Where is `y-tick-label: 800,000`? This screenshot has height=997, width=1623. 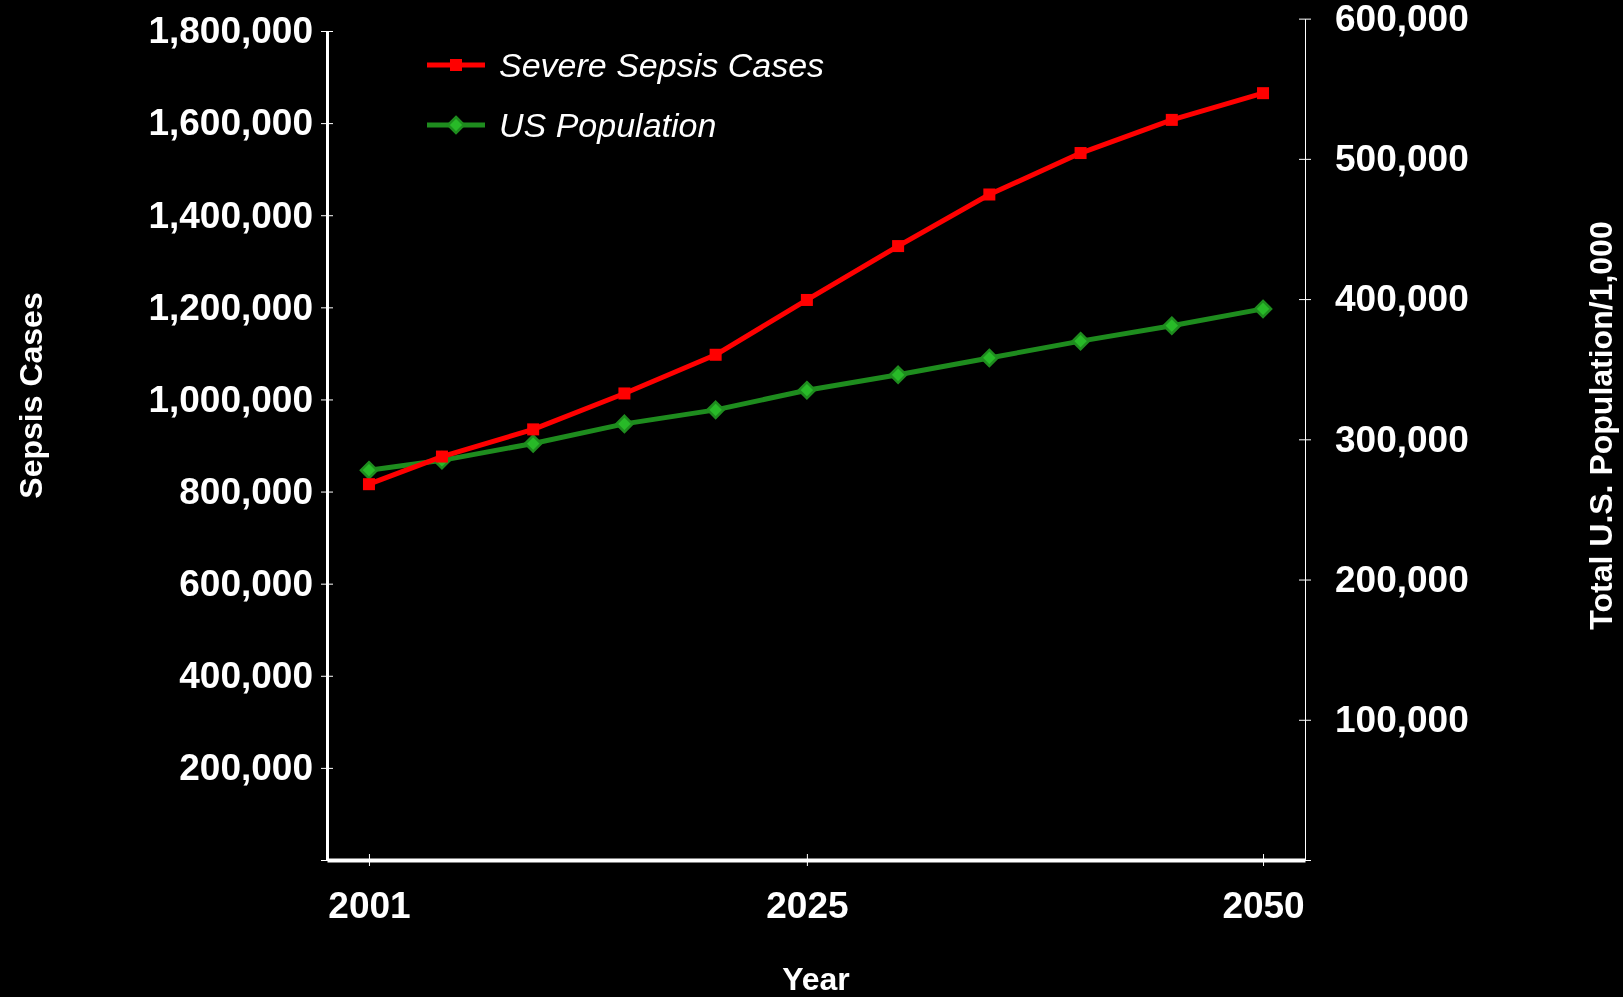 y-tick-label: 800,000 is located at coordinates (246, 491).